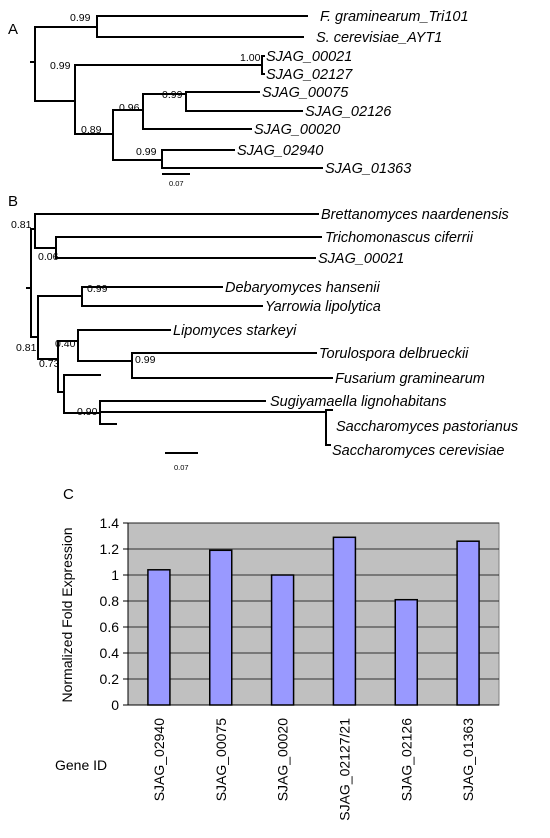  Describe the element at coordinates (305, 93) in the screenshot. I see `taxon-label: SJAG_00075` at that location.